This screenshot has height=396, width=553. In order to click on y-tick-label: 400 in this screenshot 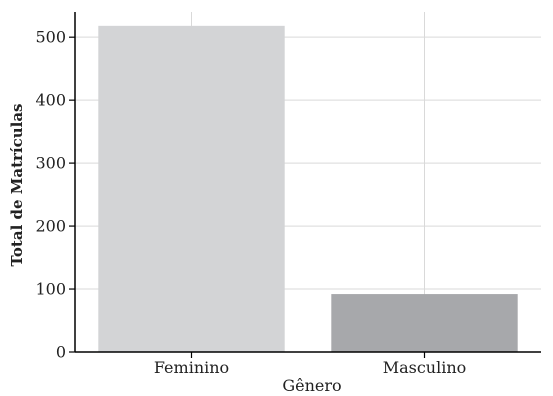, I will do `click(50, 100)`.